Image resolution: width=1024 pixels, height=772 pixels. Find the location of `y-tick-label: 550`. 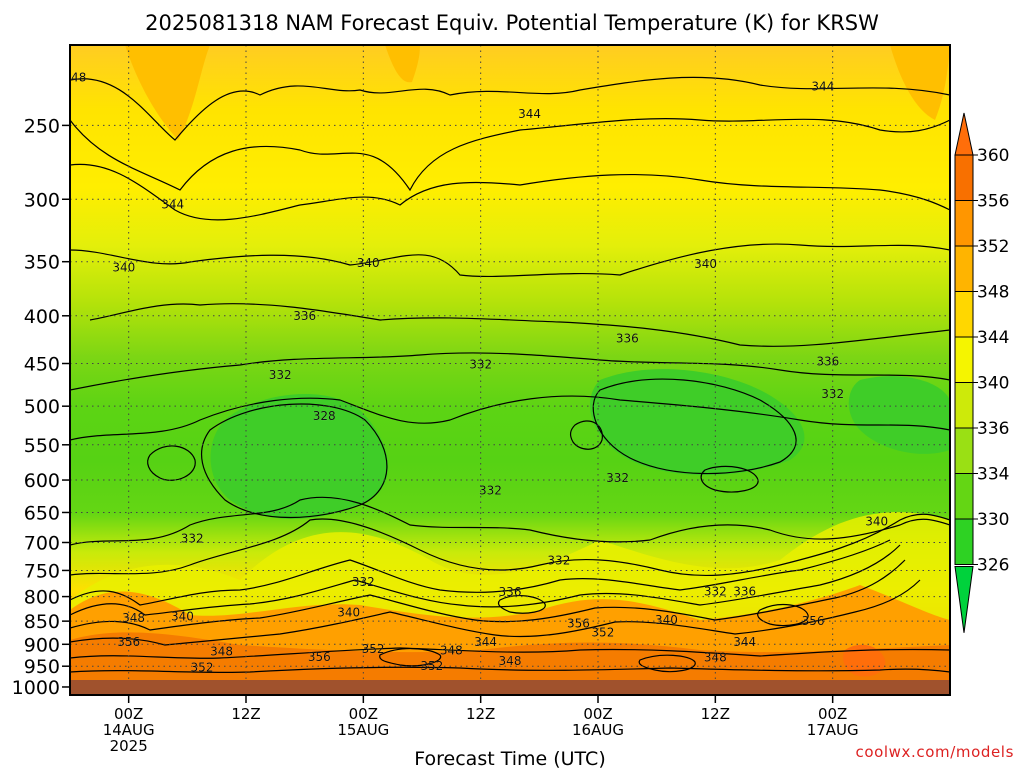

y-tick-label: 550 is located at coordinates (42, 446).